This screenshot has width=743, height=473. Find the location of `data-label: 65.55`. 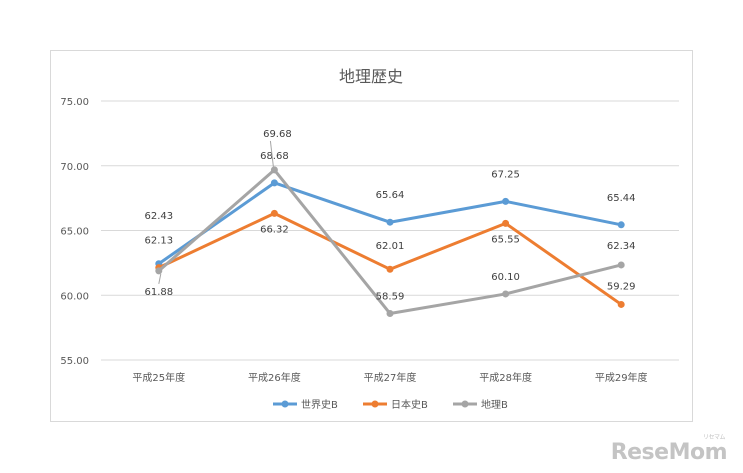

data-label: 65.55 is located at coordinates (505, 239).